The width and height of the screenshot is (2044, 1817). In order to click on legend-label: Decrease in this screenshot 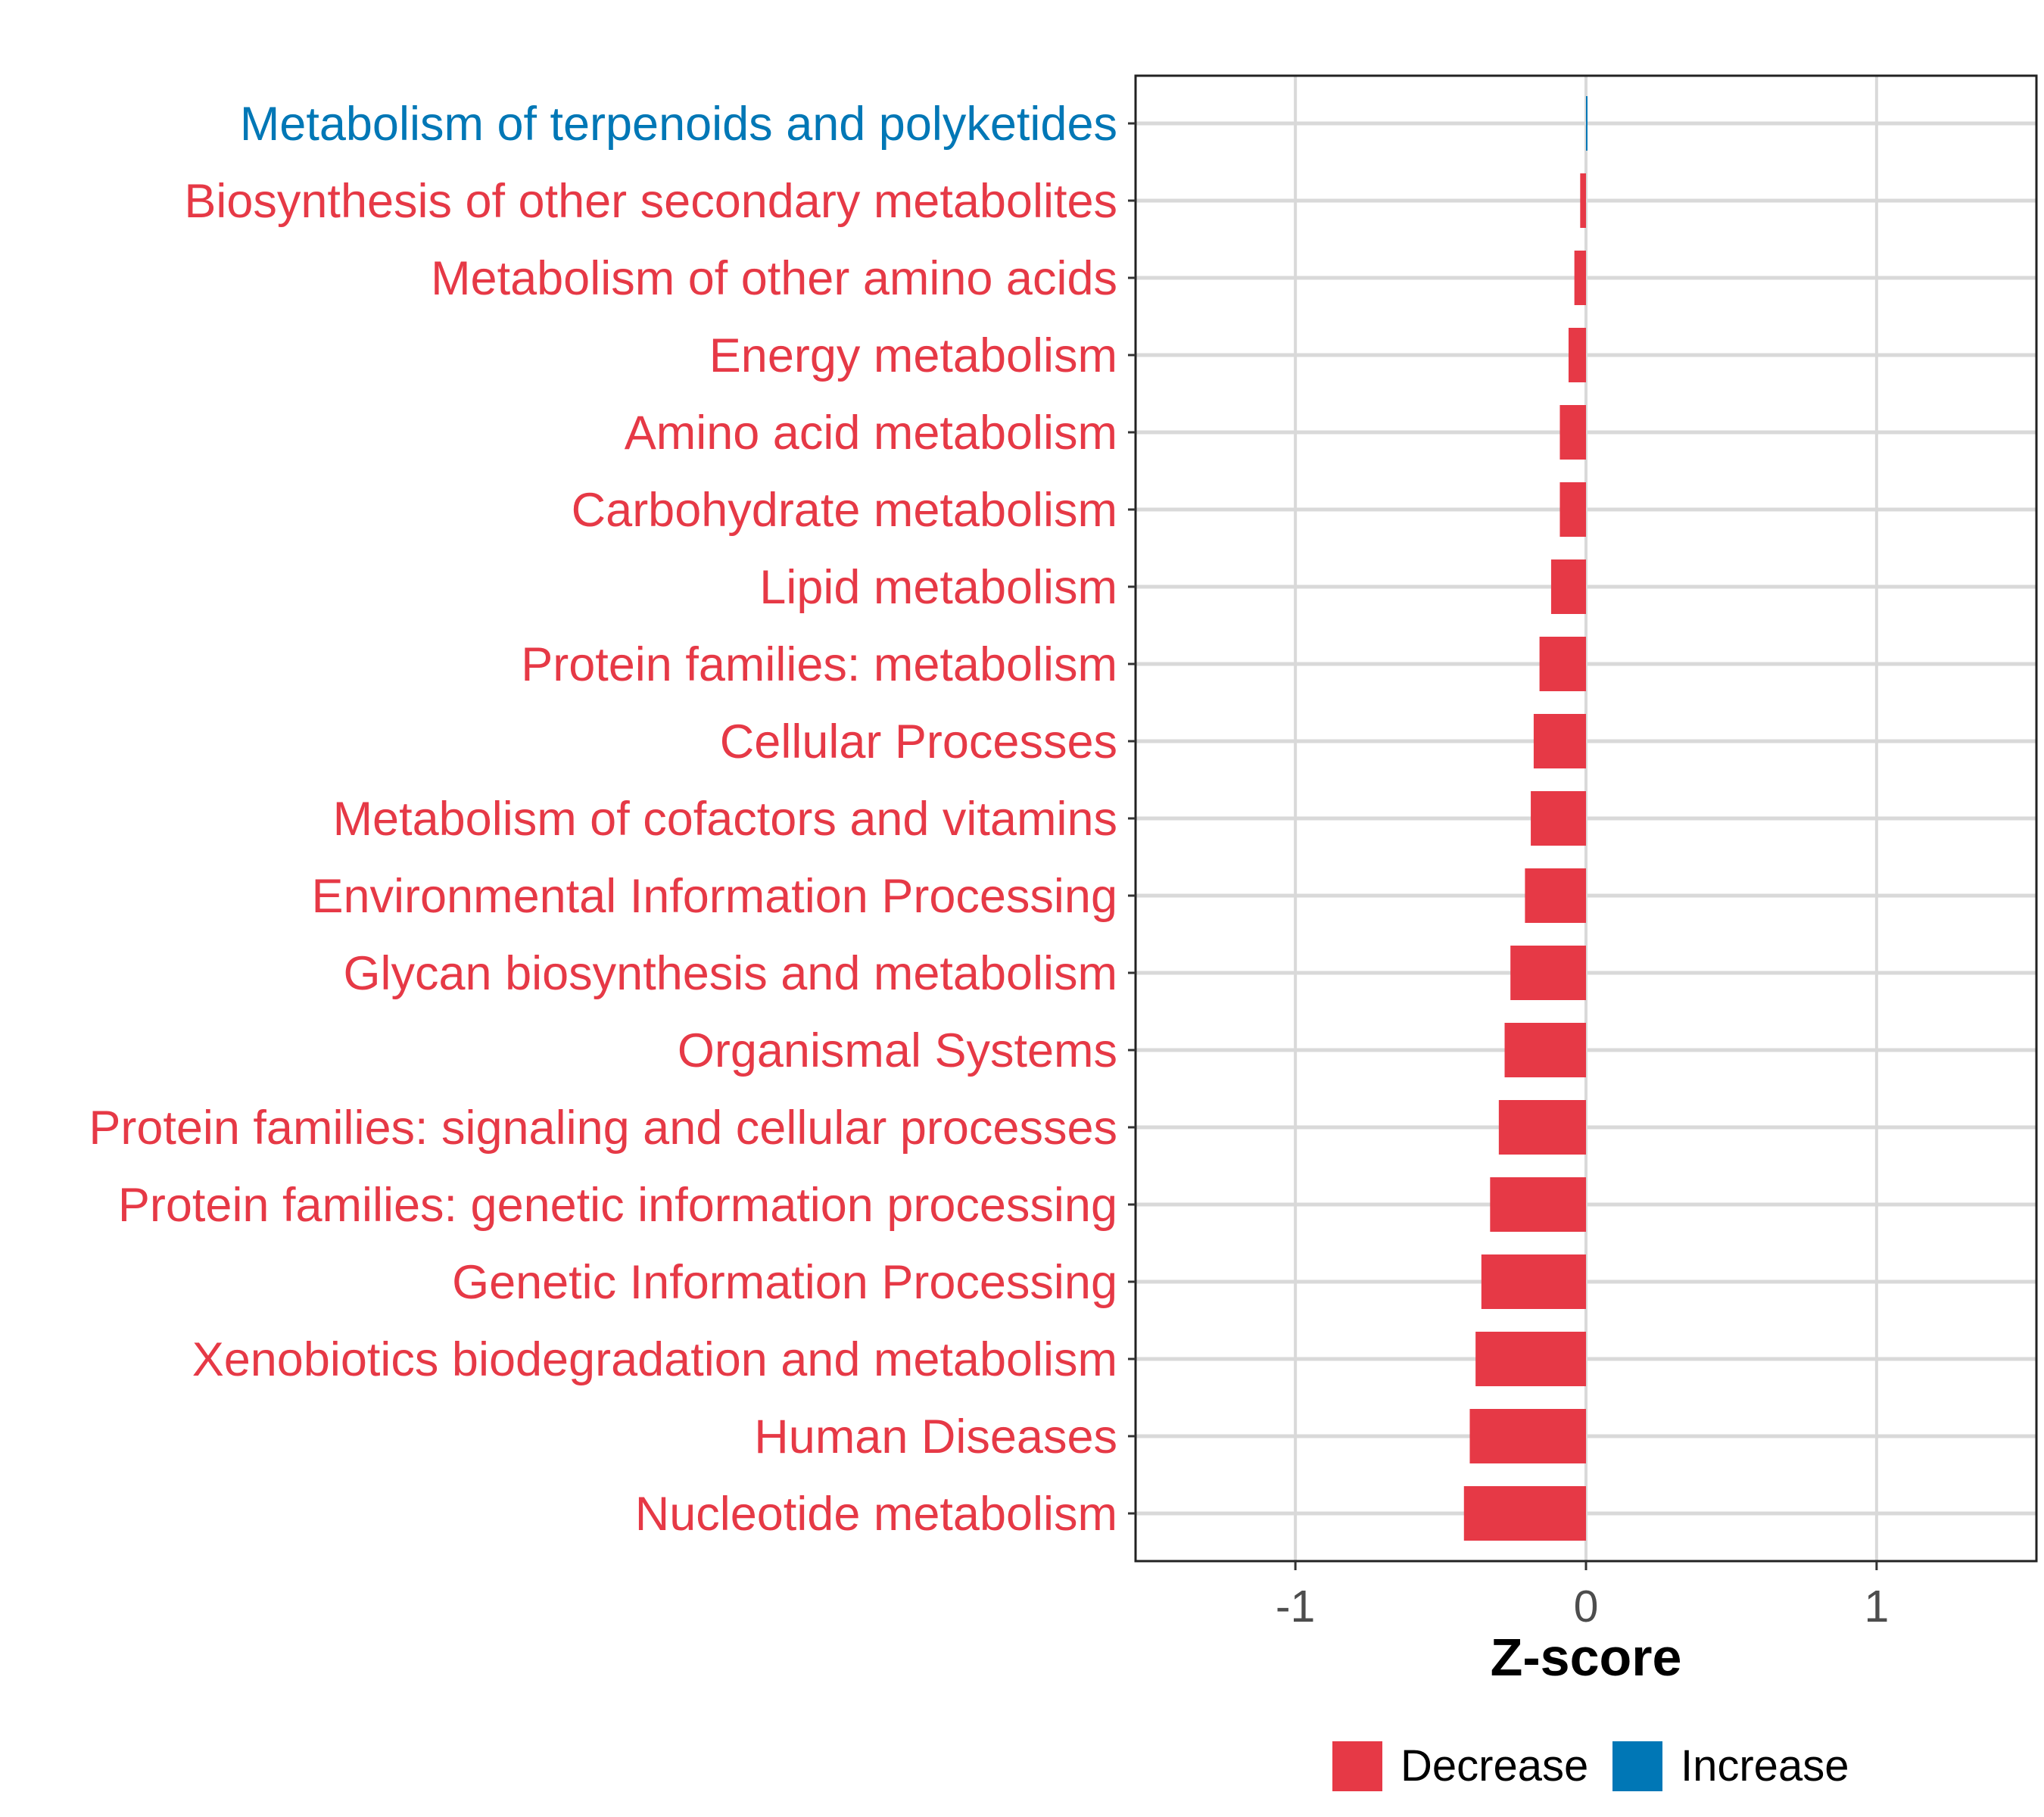, I will do `click(1494, 1766)`.